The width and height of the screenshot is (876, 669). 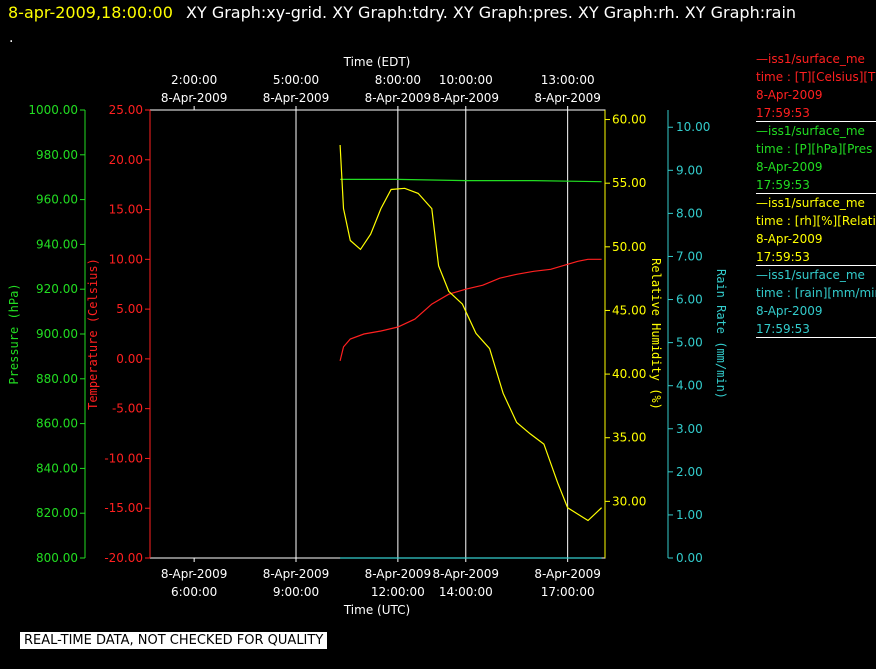 What do you see at coordinates (376, 610) in the screenshot?
I see `x-bottom-axis-title: Time (UTC)` at bounding box center [376, 610].